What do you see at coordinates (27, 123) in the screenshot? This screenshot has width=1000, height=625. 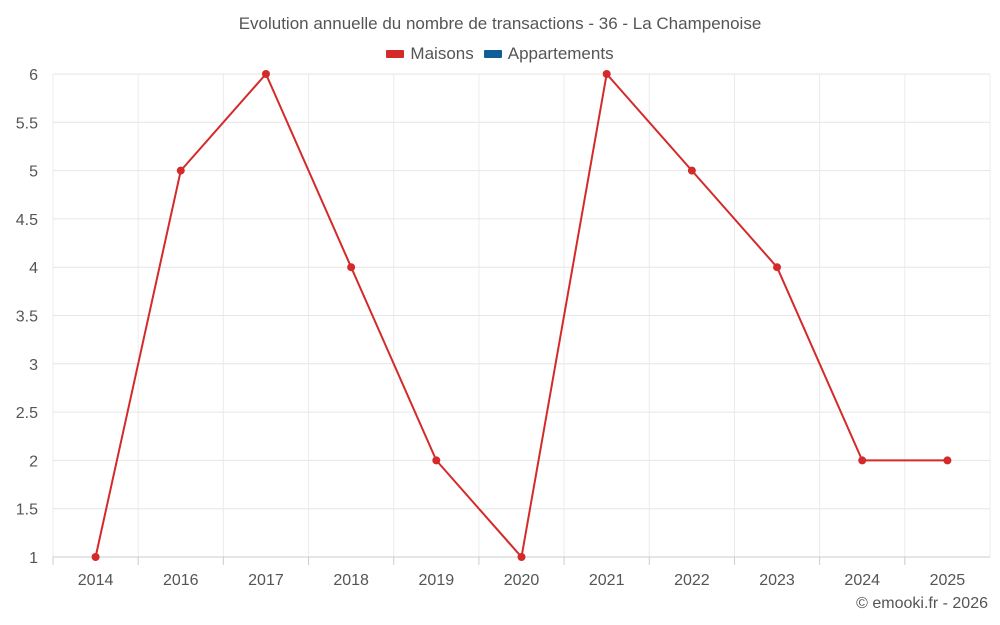 I see `y-tick-label: 5.5` at bounding box center [27, 123].